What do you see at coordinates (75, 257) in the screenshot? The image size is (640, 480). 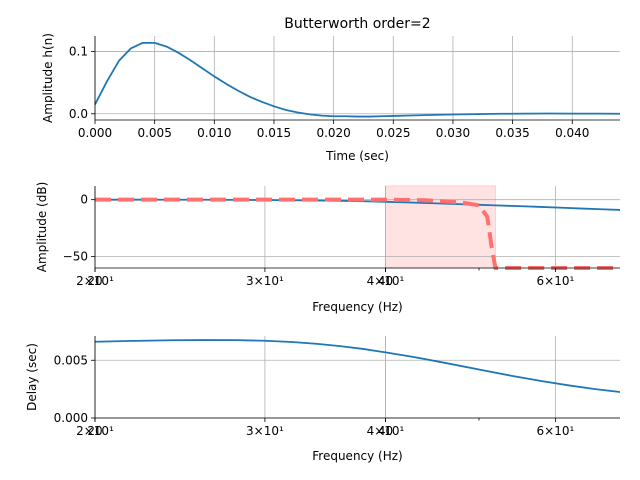 I see `y-tick-label: −50` at bounding box center [75, 257].